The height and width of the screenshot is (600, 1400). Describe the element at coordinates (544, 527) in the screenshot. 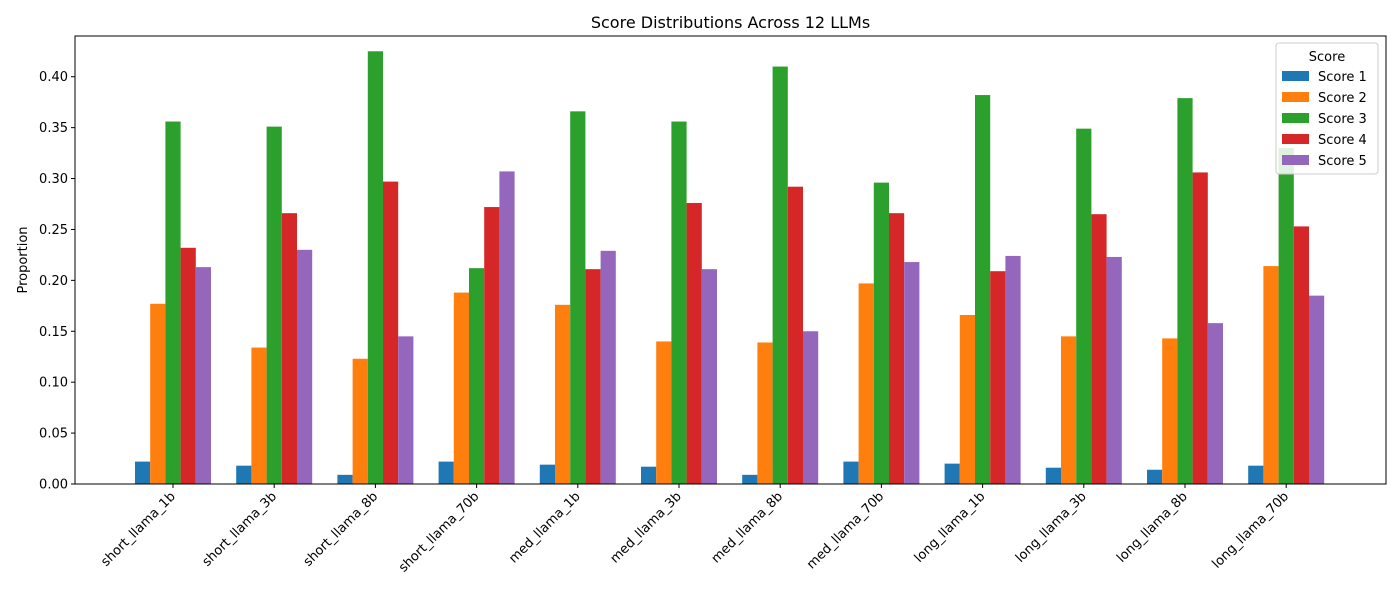

I see `x-tick-label: med_llama_1b` at that location.